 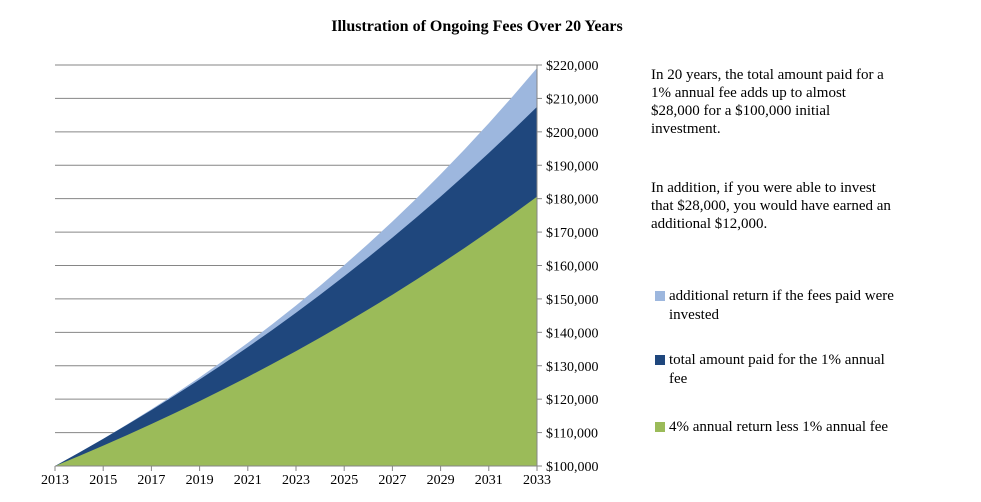 What do you see at coordinates (441, 480) in the screenshot?
I see `x-tick-label: 2029` at bounding box center [441, 480].